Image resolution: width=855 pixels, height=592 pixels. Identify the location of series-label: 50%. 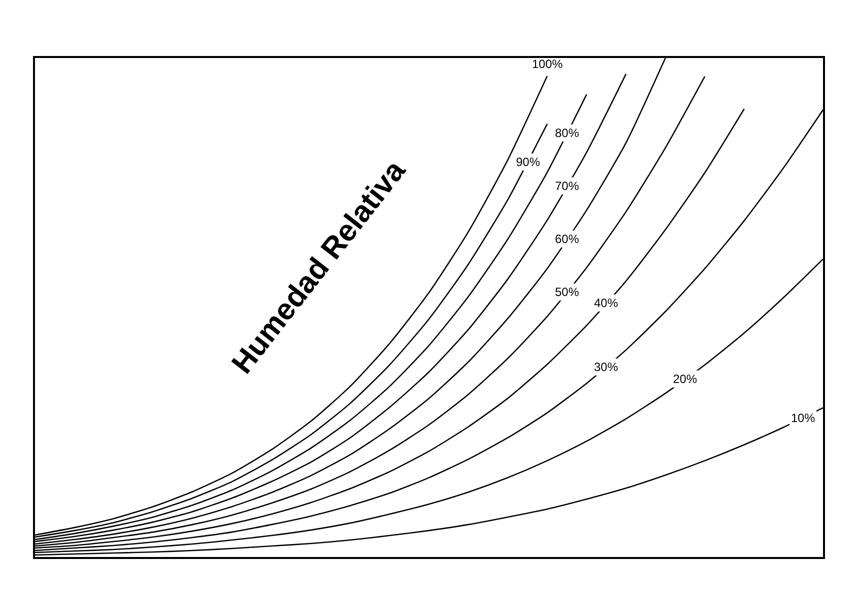
(567, 292).